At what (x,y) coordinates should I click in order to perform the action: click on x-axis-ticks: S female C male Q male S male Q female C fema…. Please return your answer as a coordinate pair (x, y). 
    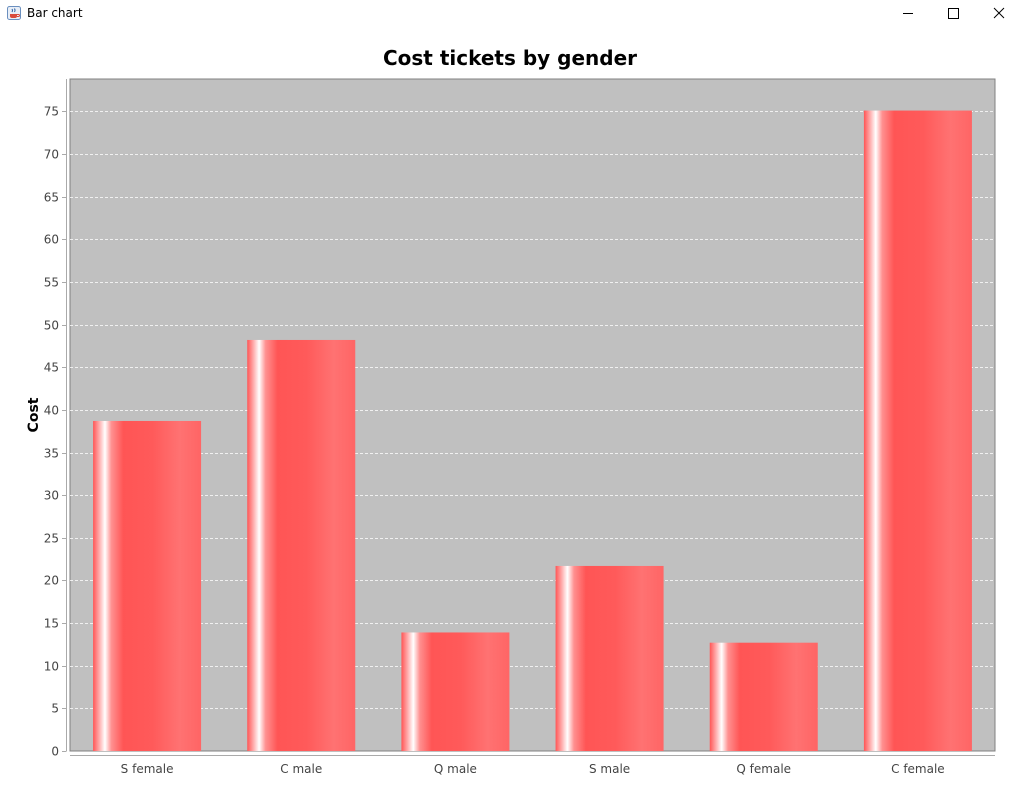
    Looking at the image, I should click on (533, 769).